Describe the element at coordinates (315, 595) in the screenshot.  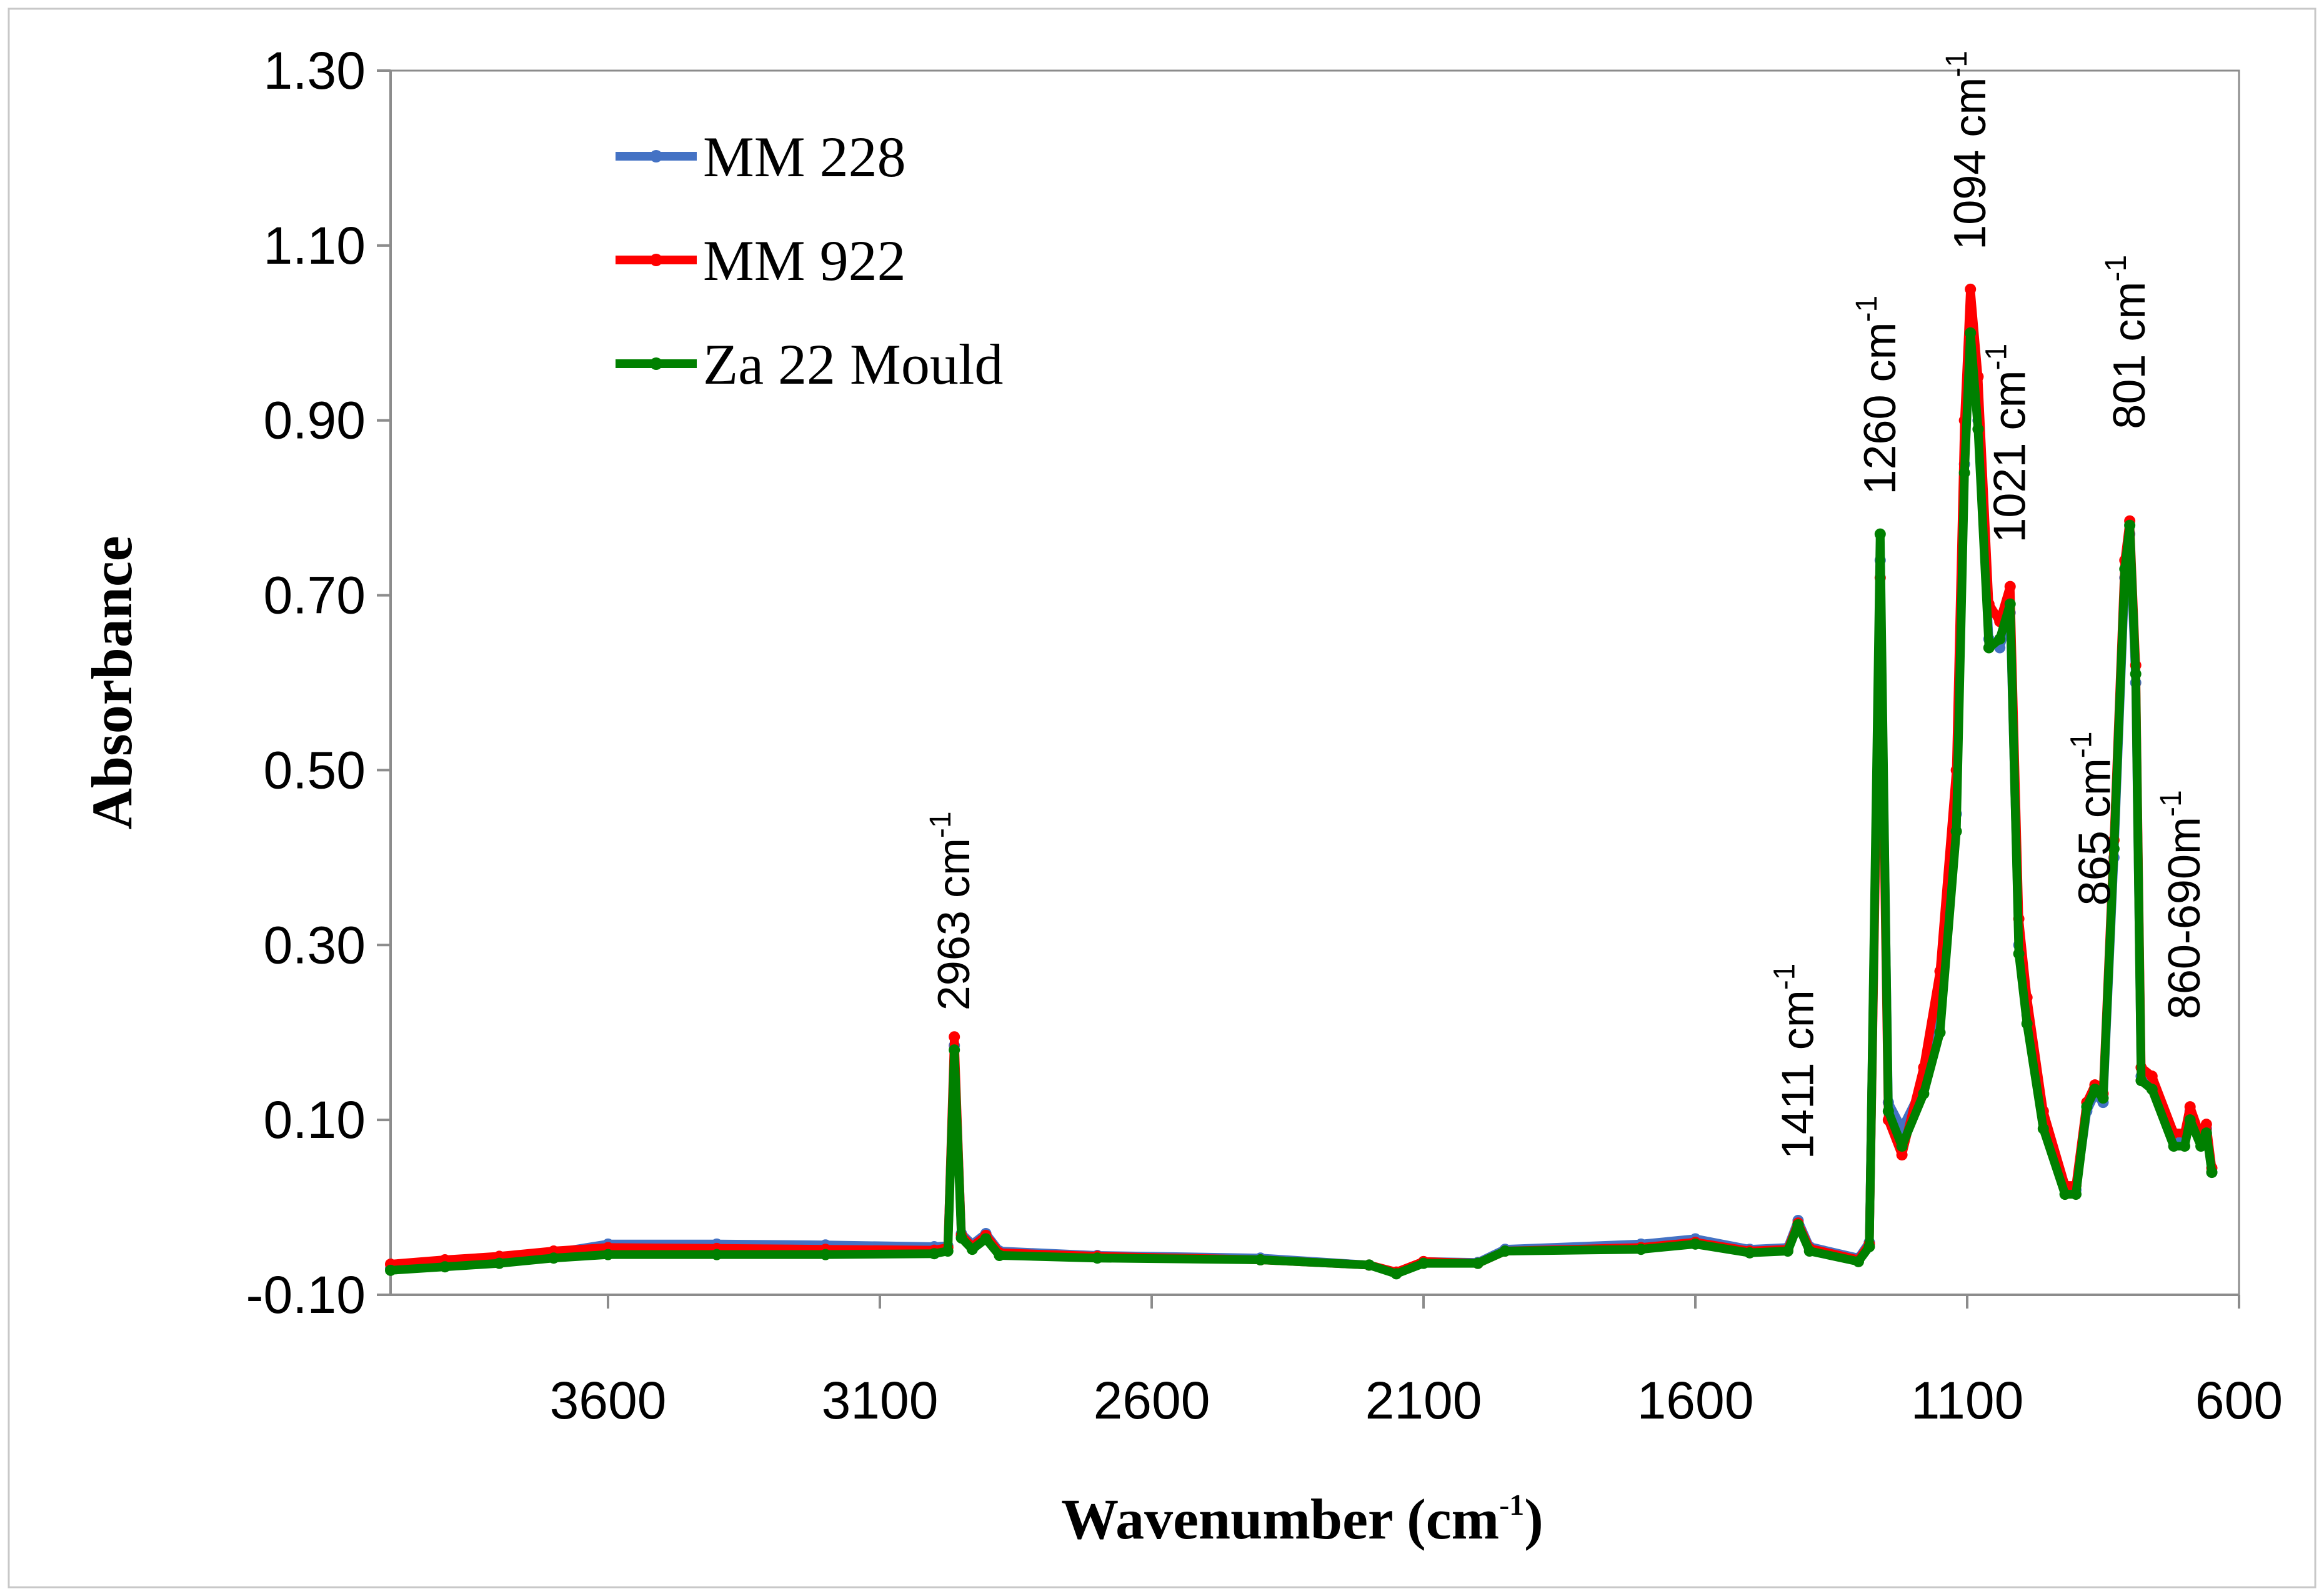
I see `y-tick-label: 0.70` at that location.